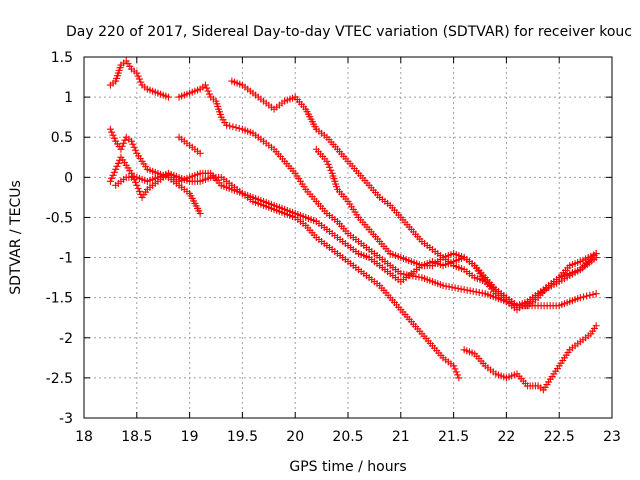 This screenshot has width=640, height=480. What do you see at coordinates (62, 58) in the screenshot?
I see `y-tick-label: 1.5` at bounding box center [62, 58].